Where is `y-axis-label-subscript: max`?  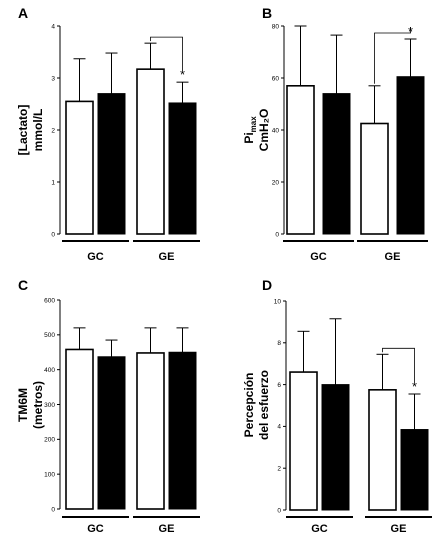
y-axis-label-subscript: max is located at coordinates (253, 124).